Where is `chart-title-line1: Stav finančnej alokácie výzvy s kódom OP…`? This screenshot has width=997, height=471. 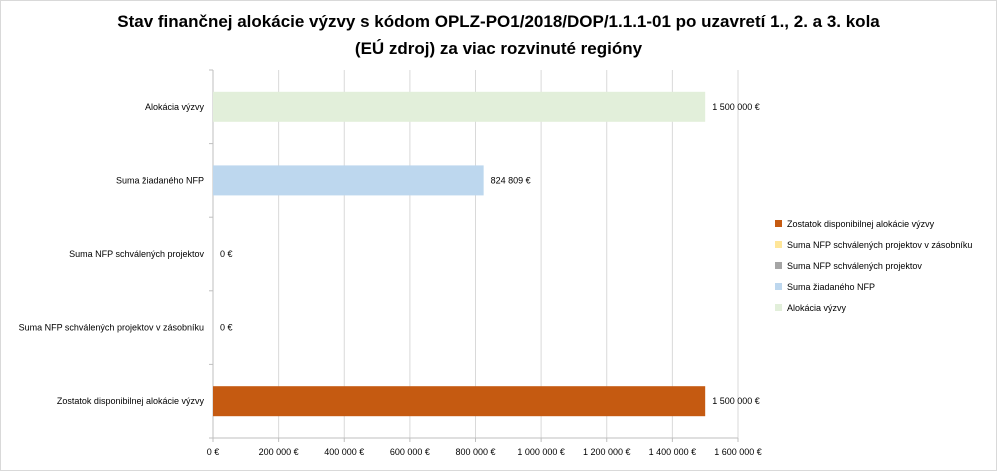 chart-title-line1: Stav finančnej alokácie výzvy s kódom OP… is located at coordinates (498, 21).